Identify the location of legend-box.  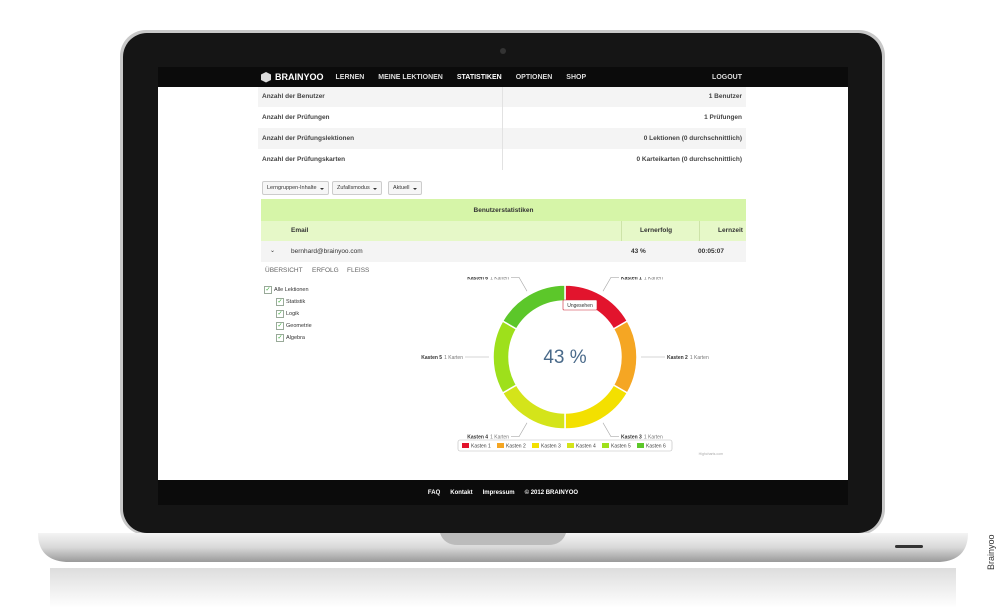
(565, 445).